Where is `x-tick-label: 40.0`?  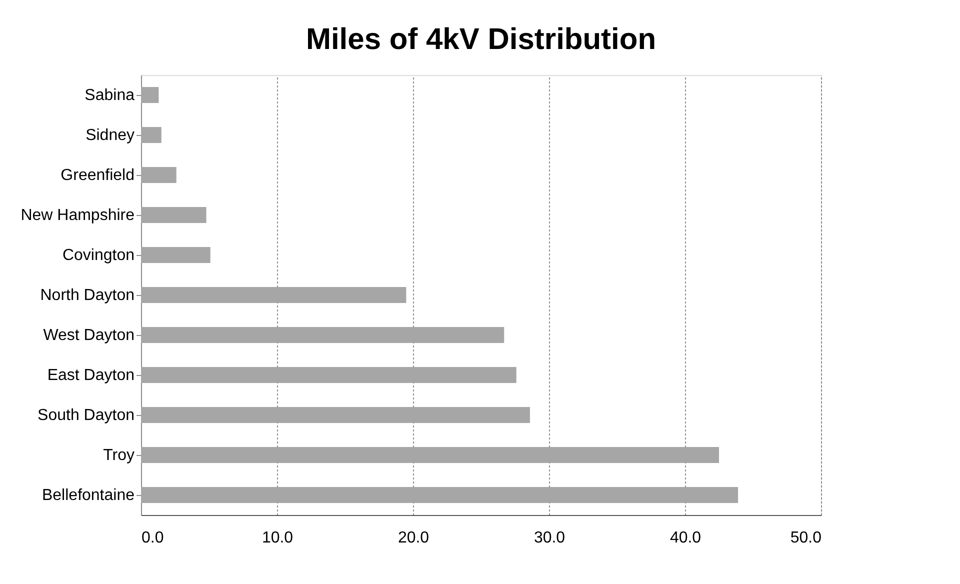 x-tick-label: 40.0 is located at coordinates (686, 538).